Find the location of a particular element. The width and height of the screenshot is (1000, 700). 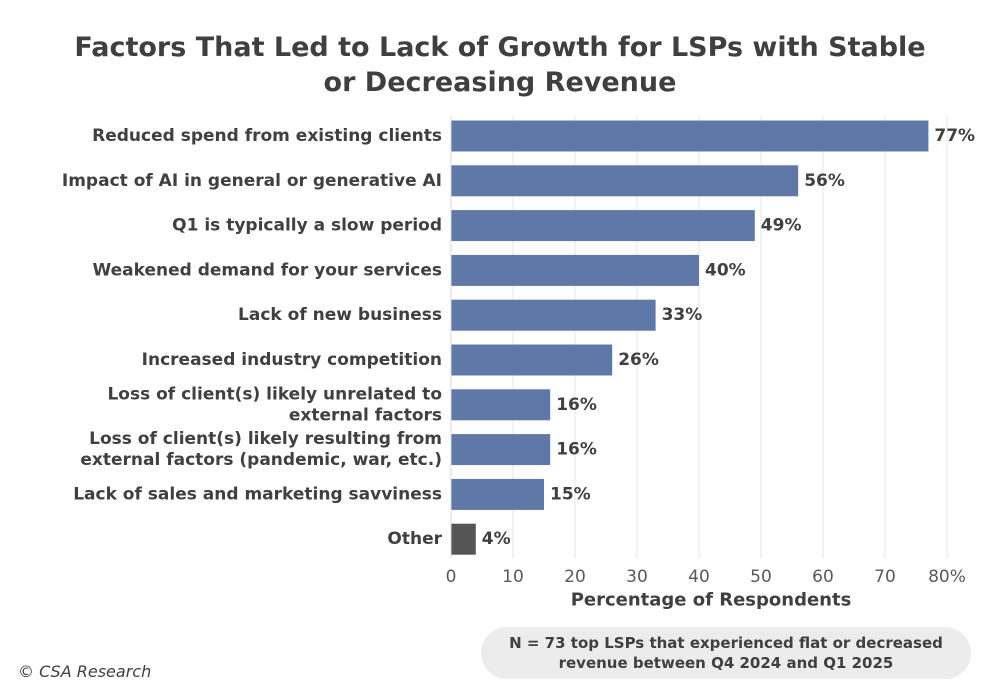

x-axis-title: Percentage of Respondents is located at coordinates (711, 600).